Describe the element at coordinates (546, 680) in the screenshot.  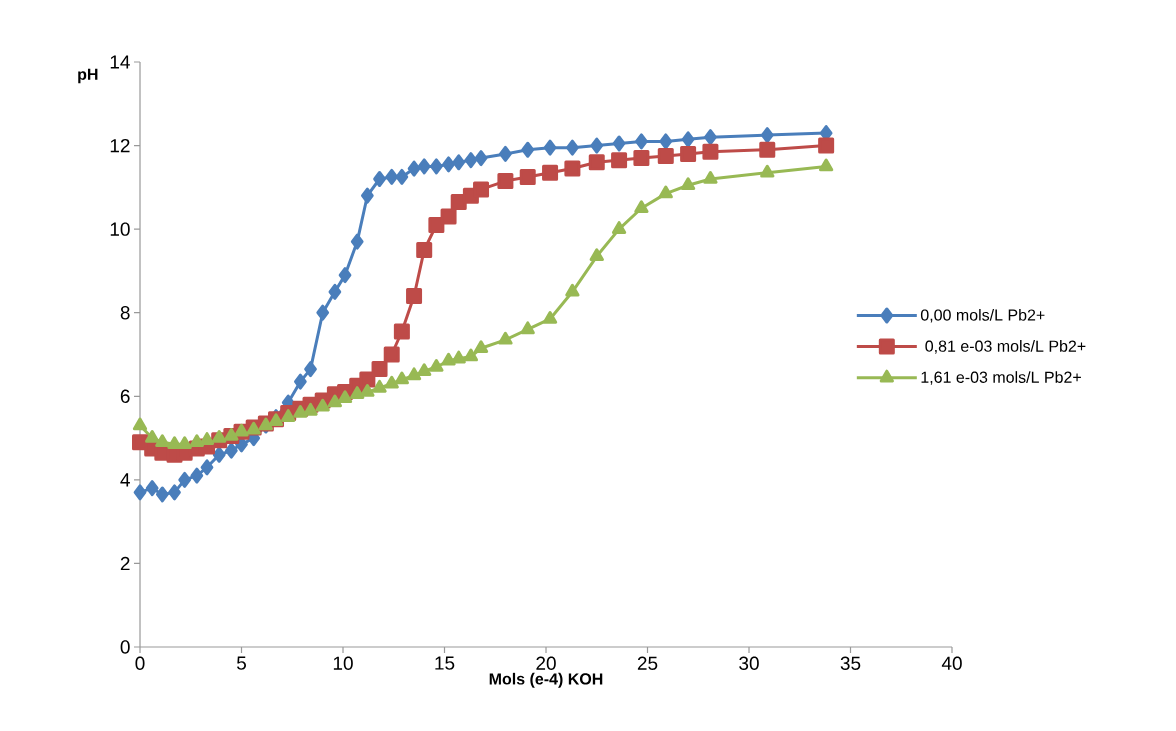
I see `x-axis-title: Mols (e-4) KOH` at that location.